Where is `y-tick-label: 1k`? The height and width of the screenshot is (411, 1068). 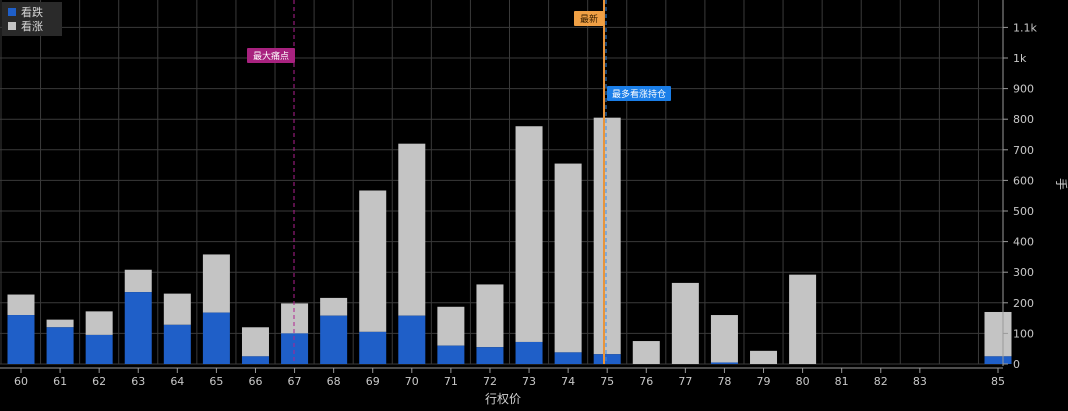
y-tick-label: 1k is located at coordinates (1020, 58).